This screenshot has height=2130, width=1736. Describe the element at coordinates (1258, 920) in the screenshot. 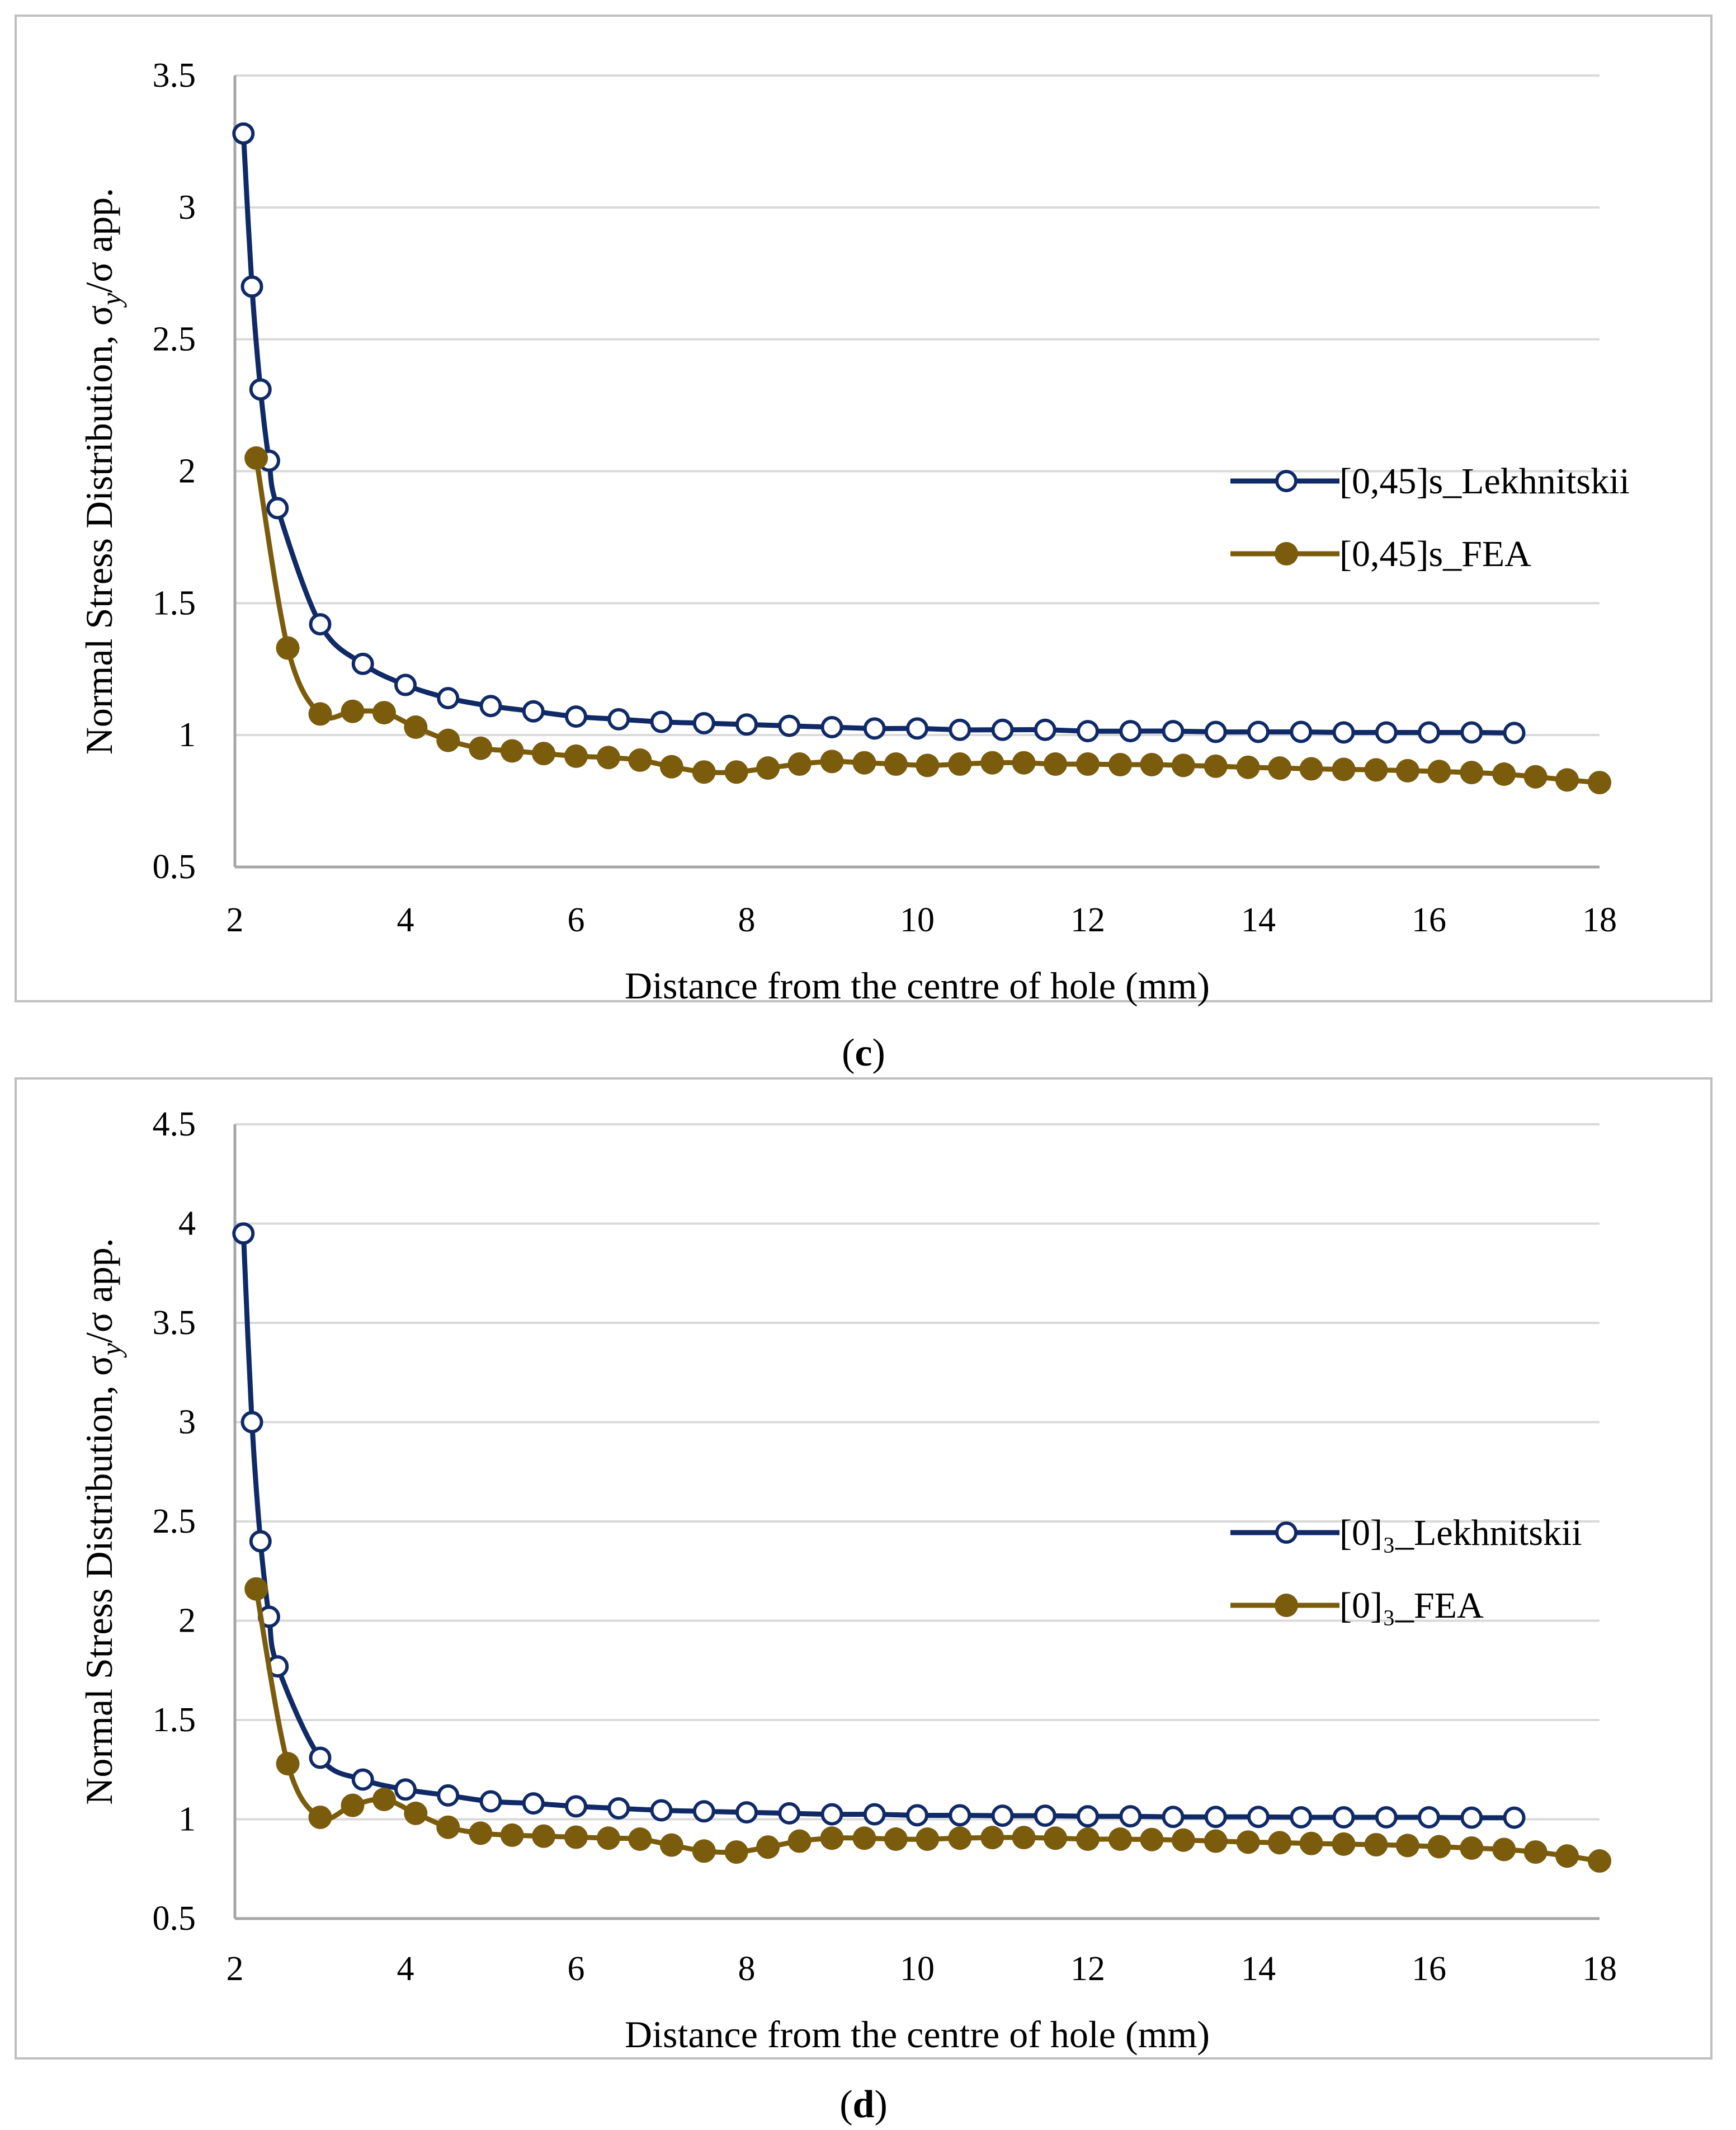

I see `x-tick-label: 14` at that location.